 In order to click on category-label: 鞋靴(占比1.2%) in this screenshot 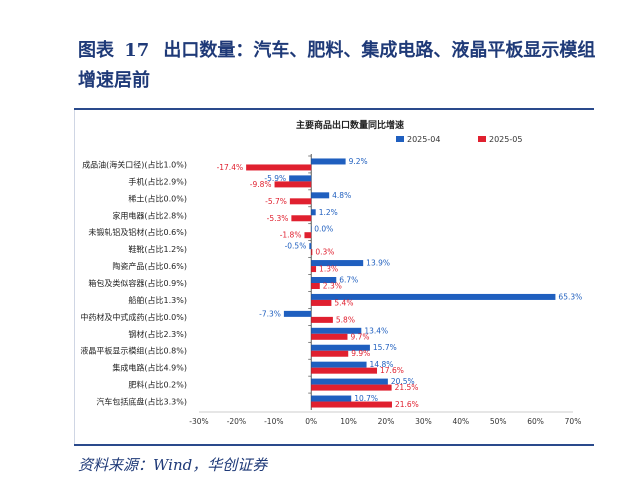, I will do `click(157, 249)`.